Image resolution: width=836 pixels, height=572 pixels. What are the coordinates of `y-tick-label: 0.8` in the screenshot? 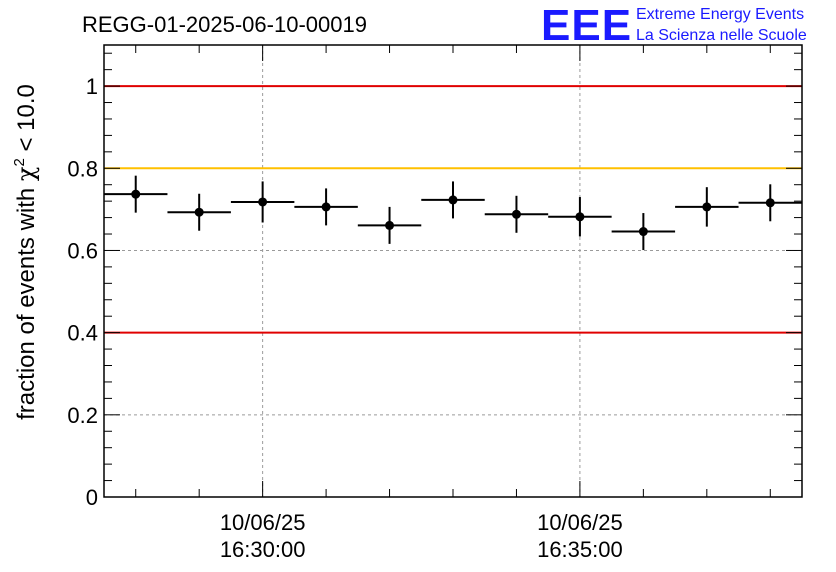 It's located at (82, 168).